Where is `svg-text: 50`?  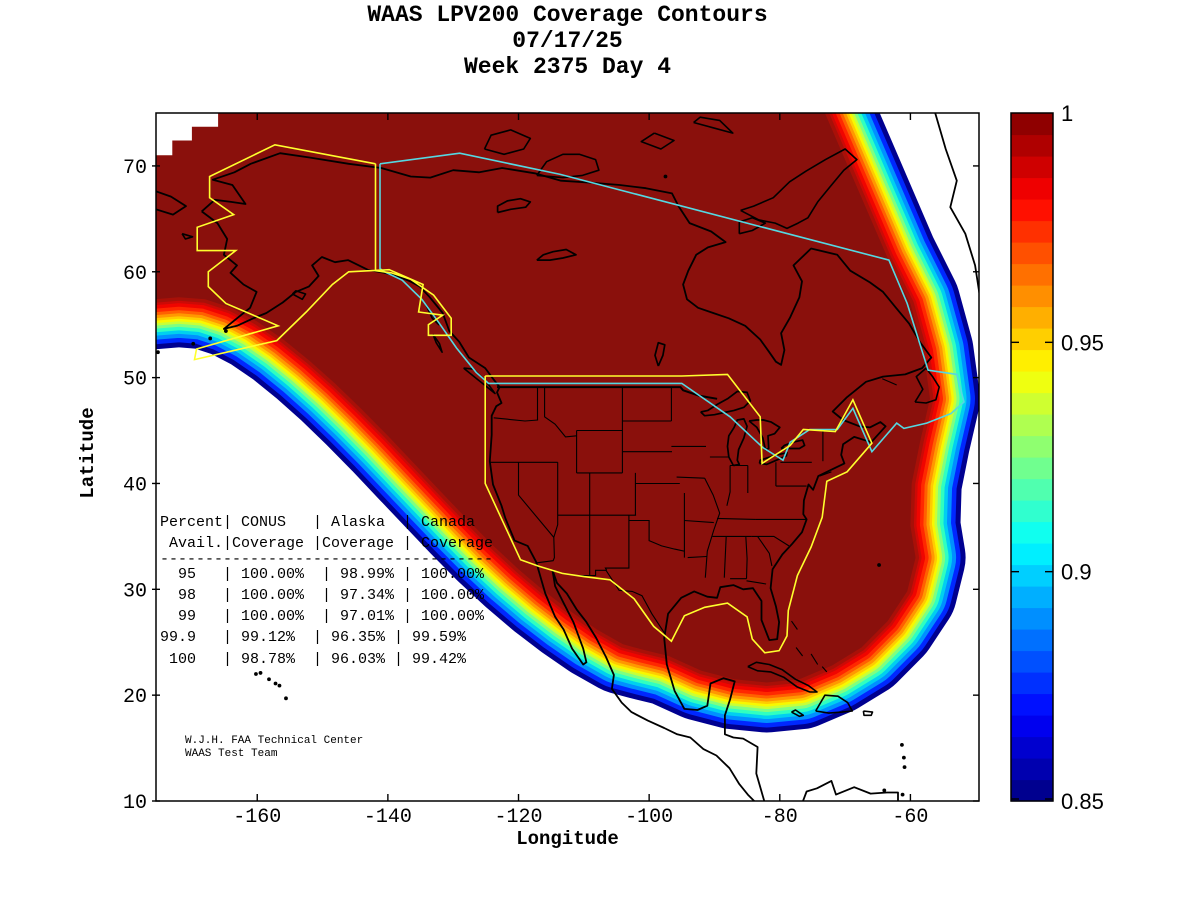 svg-text: 50 is located at coordinates (135, 380).